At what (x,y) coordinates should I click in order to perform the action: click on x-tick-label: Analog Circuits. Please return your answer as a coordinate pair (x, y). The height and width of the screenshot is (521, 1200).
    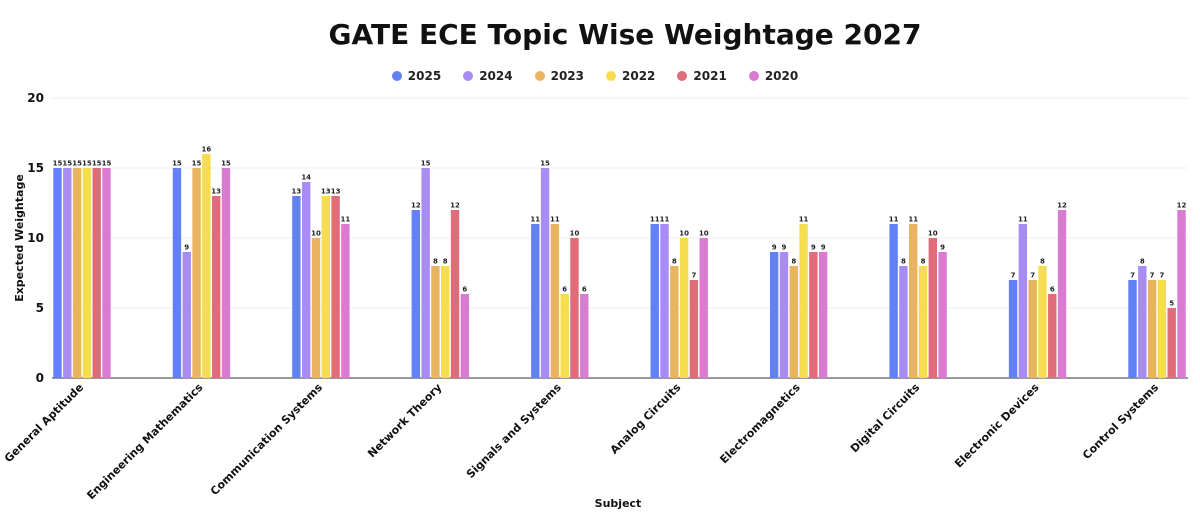
    Looking at the image, I should click on (646, 419).